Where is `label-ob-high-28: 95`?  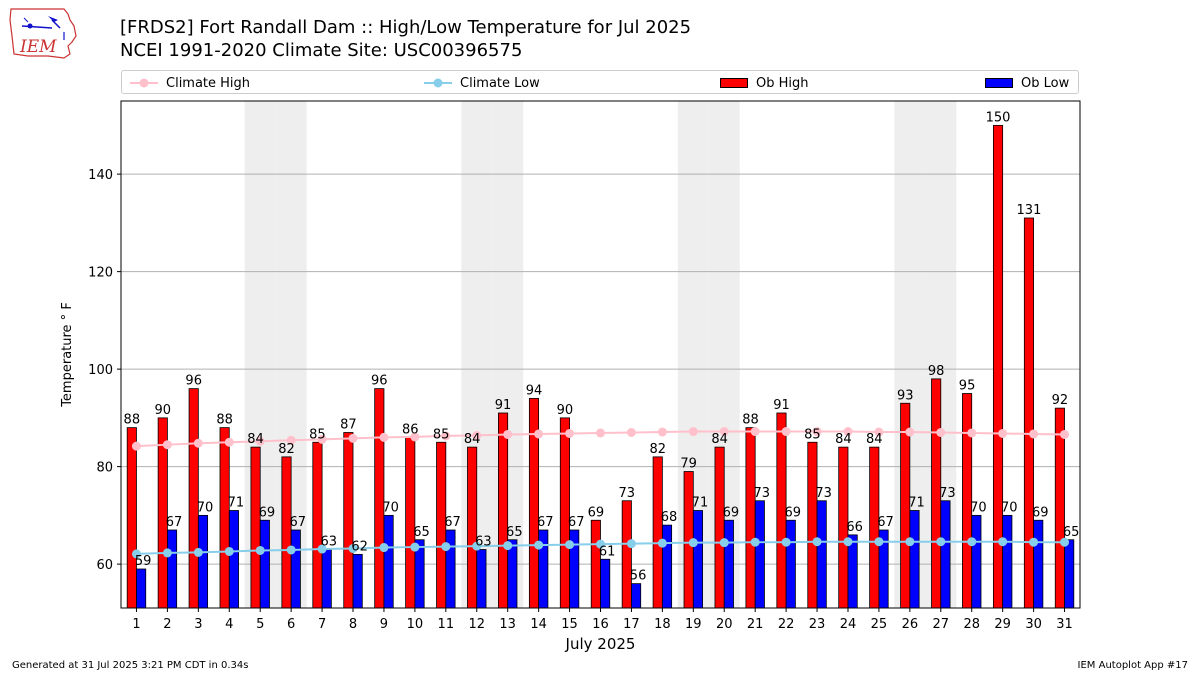 label-ob-high-28: 95 is located at coordinates (967, 386).